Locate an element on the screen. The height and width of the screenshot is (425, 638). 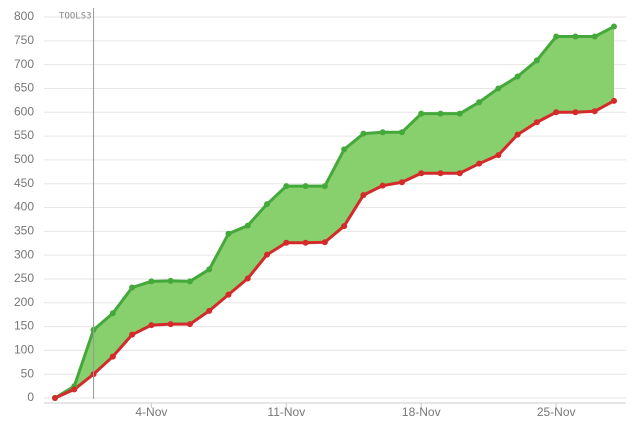
y-tick-label: 400 is located at coordinates (24, 207).